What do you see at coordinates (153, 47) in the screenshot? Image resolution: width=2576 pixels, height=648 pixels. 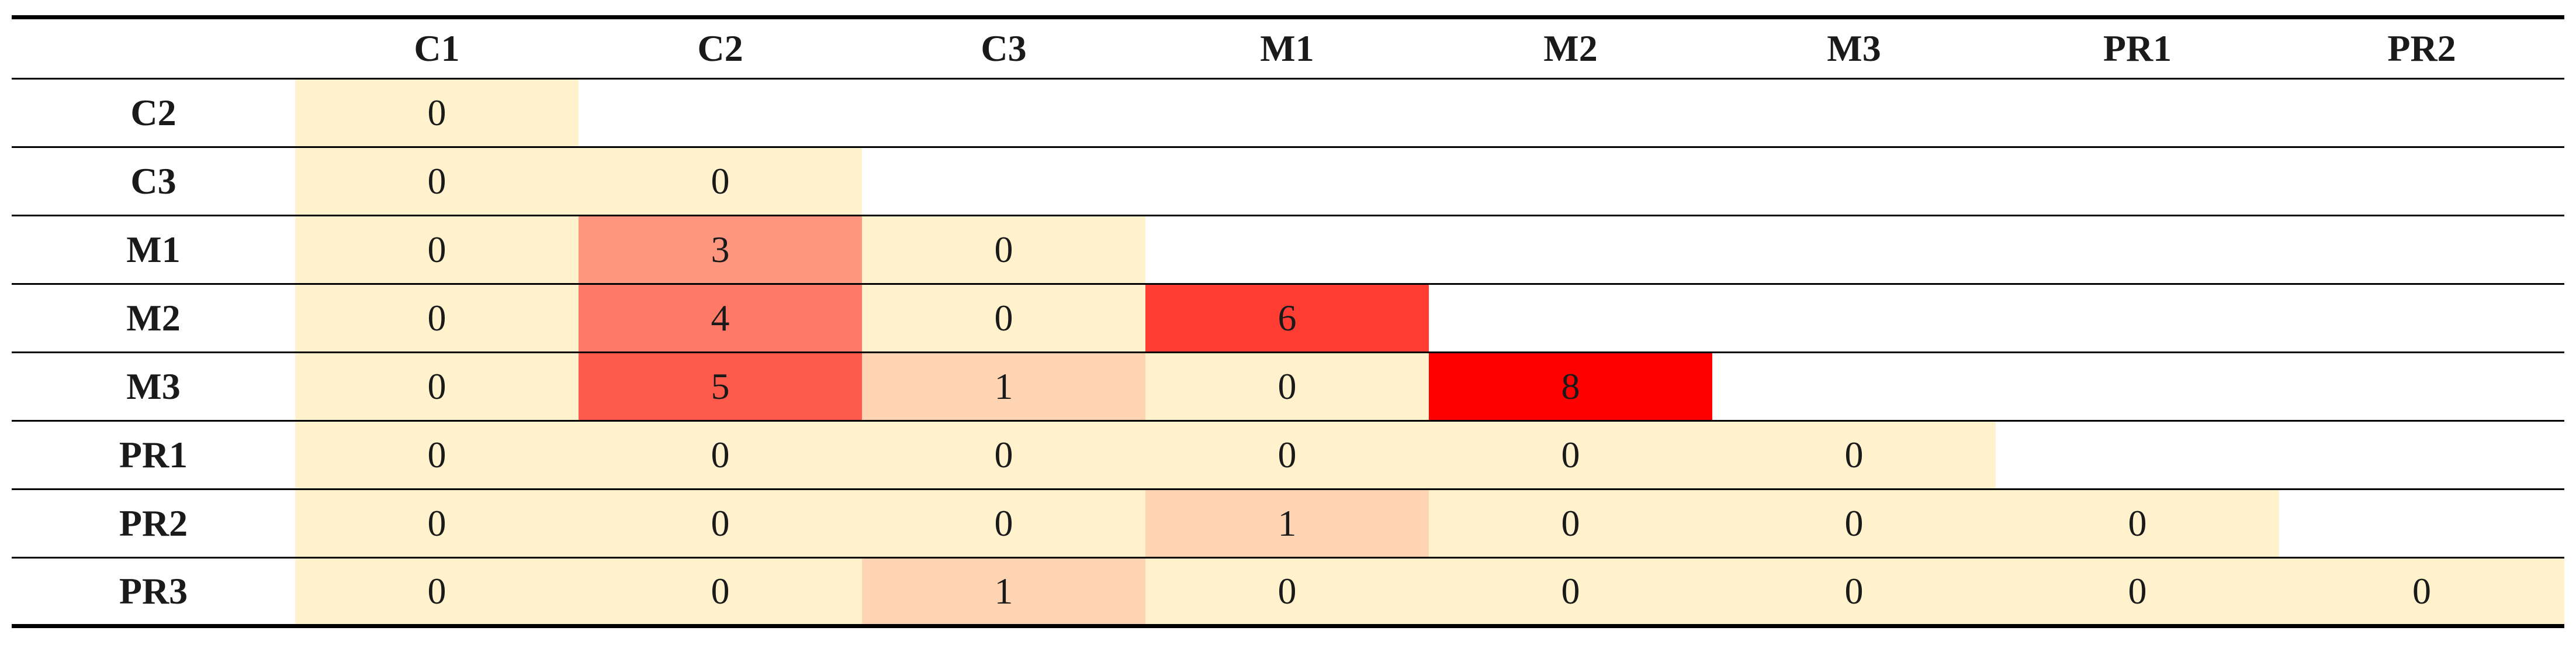 I see `corner-cell` at bounding box center [153, 47].